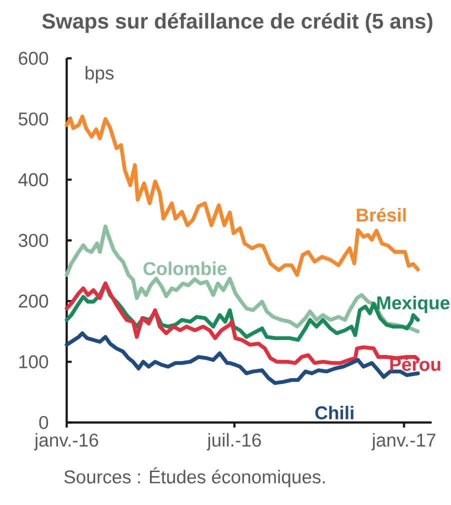 This screenshot has width=451, height=505. What do you see at coordinates (100, 75) in the screenshot?
I see `y-axis-title: bps` at bounding box center [100, 75].